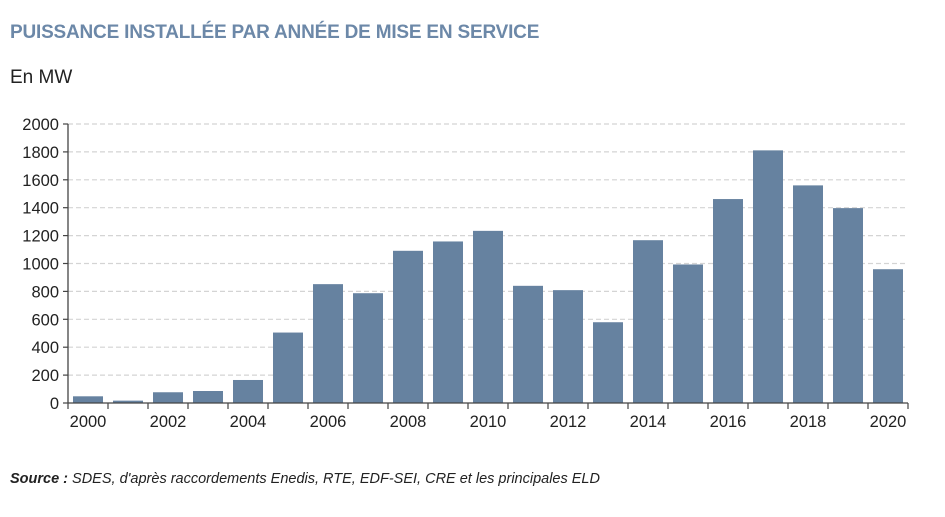  I want to click on bar-2020, so click(888, 336).